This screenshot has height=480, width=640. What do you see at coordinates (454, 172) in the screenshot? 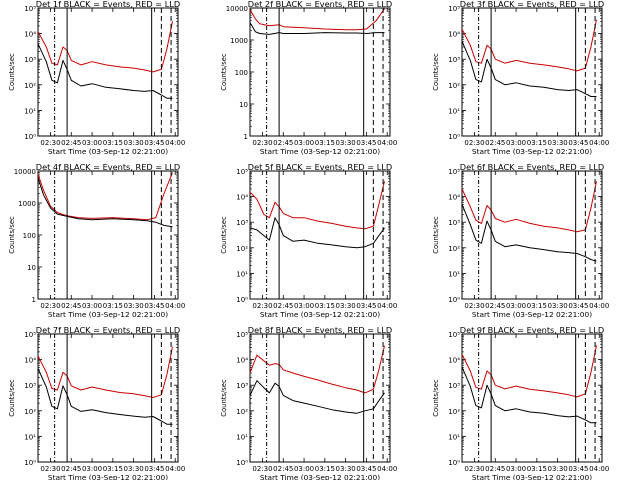
I see `y-tick-label: 10⁵` at bounding box center [454, 172].